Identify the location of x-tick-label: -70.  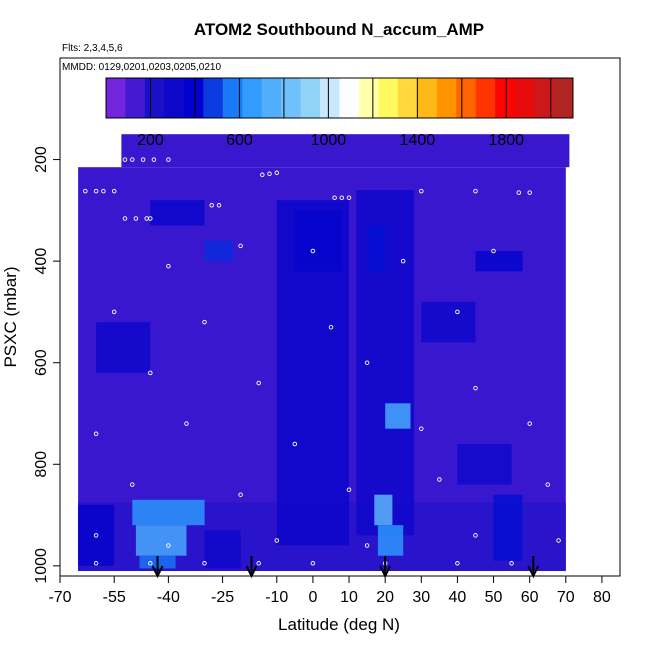
(59, 597).